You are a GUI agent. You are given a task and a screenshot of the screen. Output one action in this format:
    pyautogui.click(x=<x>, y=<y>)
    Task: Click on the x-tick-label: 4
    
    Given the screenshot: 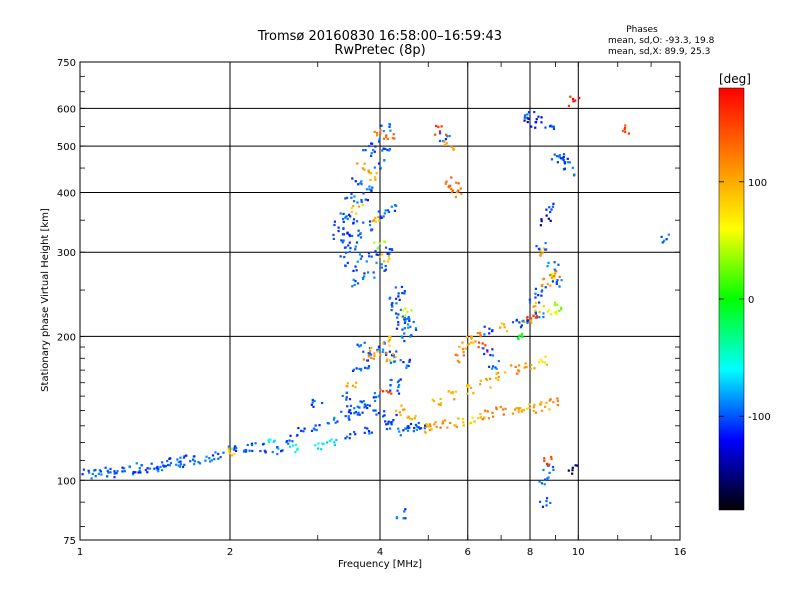 What is the action you would take?
    pyautogui.click(x=380, y=552)
    